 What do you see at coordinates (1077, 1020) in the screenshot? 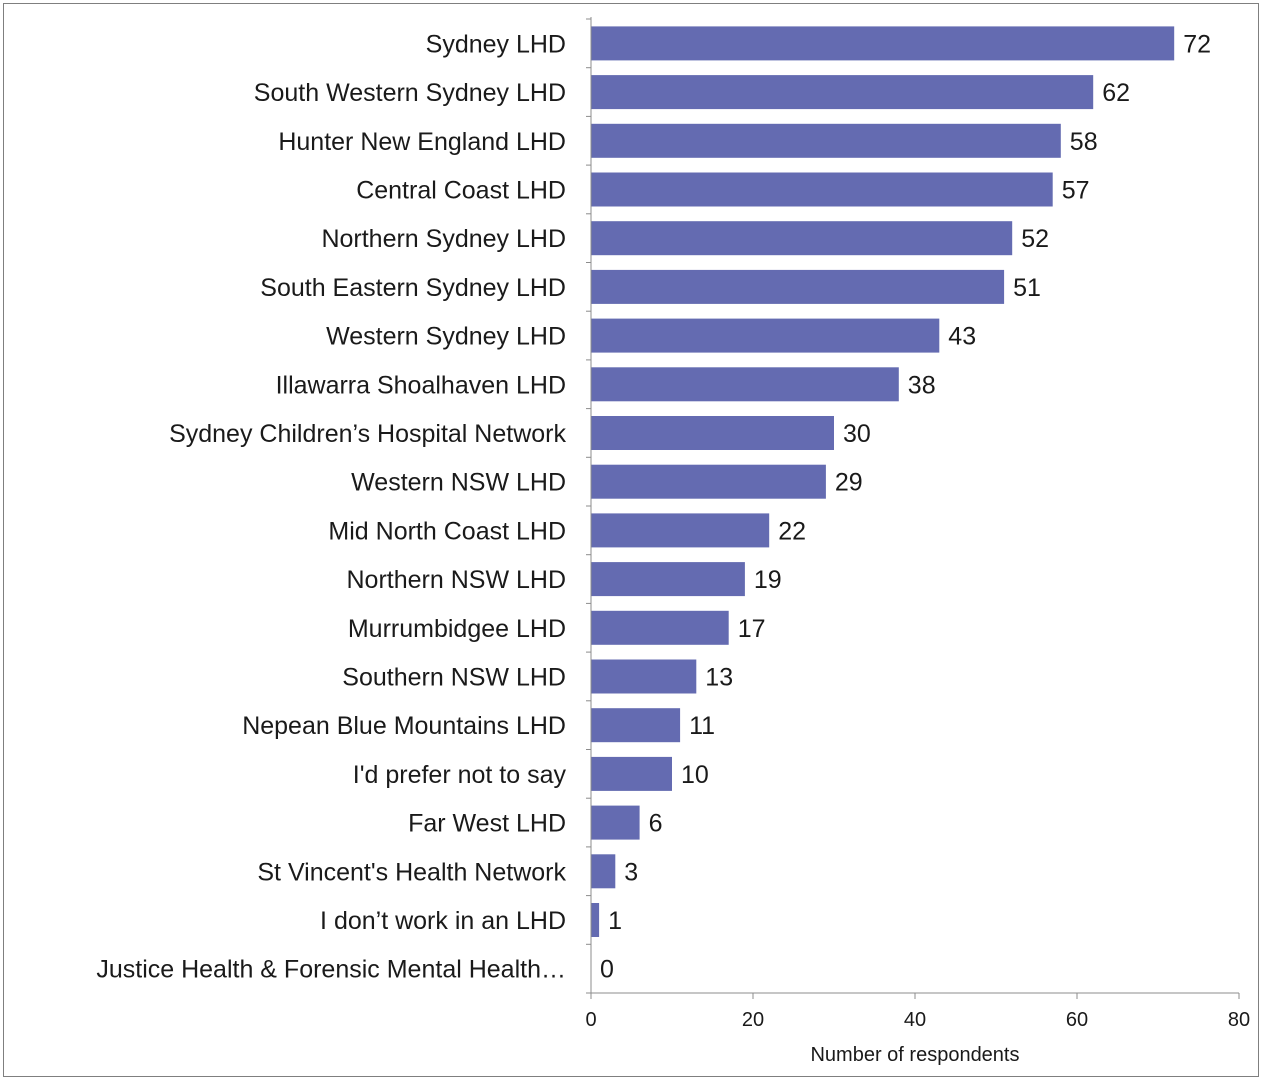
I see `x-tick-label: 60` at bounding box center [1077, 1020].